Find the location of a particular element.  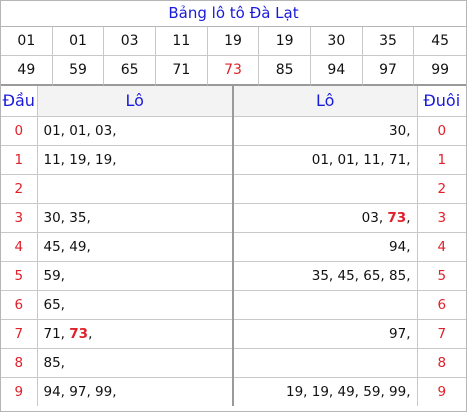

lo-left-cell: 71, 73, is located at coordinates (134, 334).